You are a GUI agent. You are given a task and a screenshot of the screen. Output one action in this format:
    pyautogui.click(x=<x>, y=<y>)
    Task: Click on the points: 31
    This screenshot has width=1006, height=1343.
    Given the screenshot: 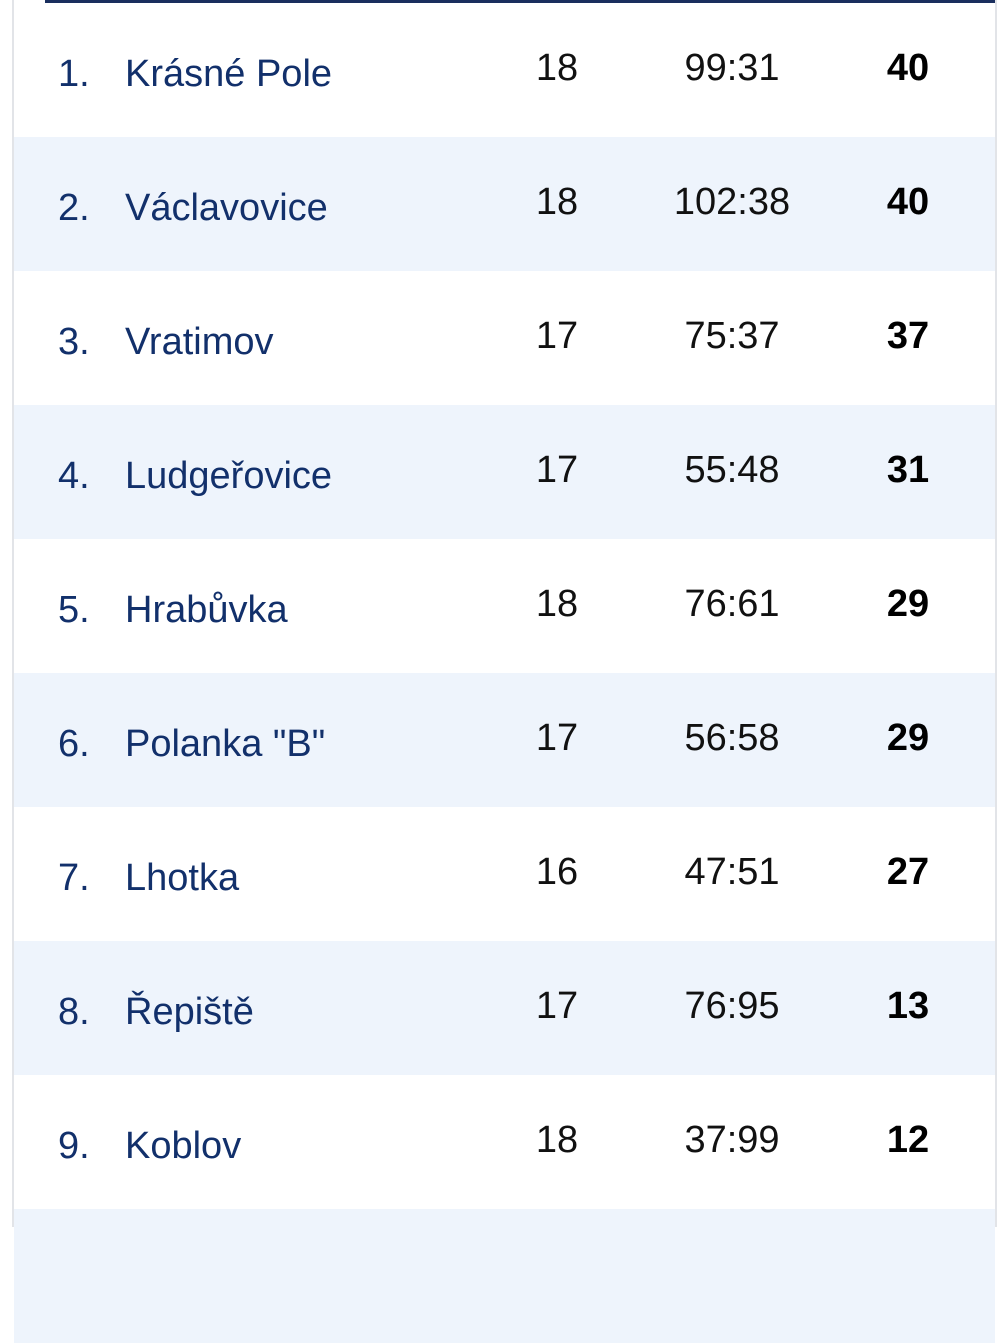 What is the action you would take?
    pyautogui.click(x=908, y=470)
    